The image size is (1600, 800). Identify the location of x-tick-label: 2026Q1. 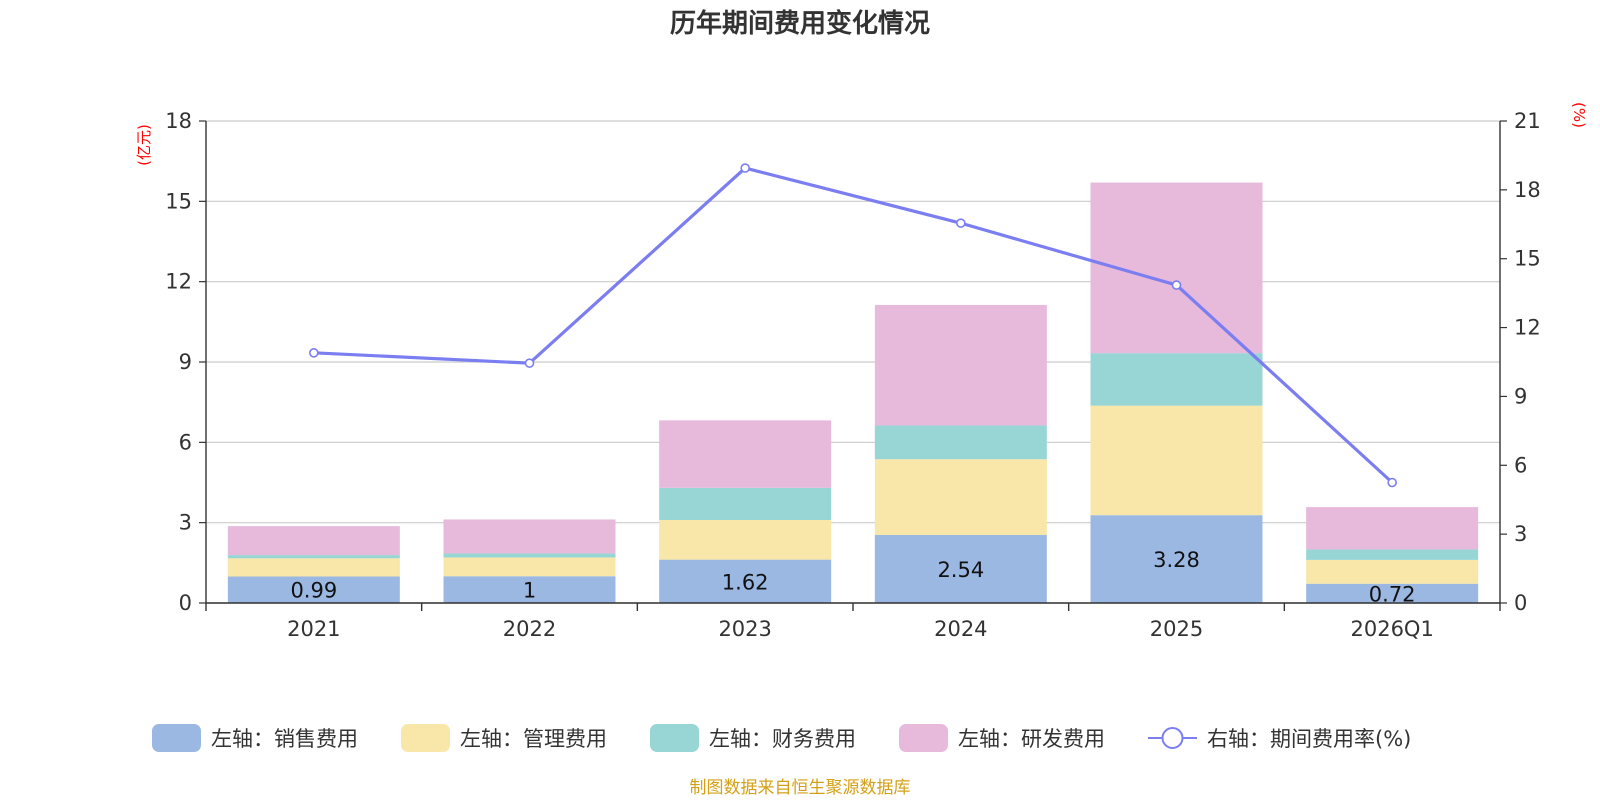
(1391, 629).